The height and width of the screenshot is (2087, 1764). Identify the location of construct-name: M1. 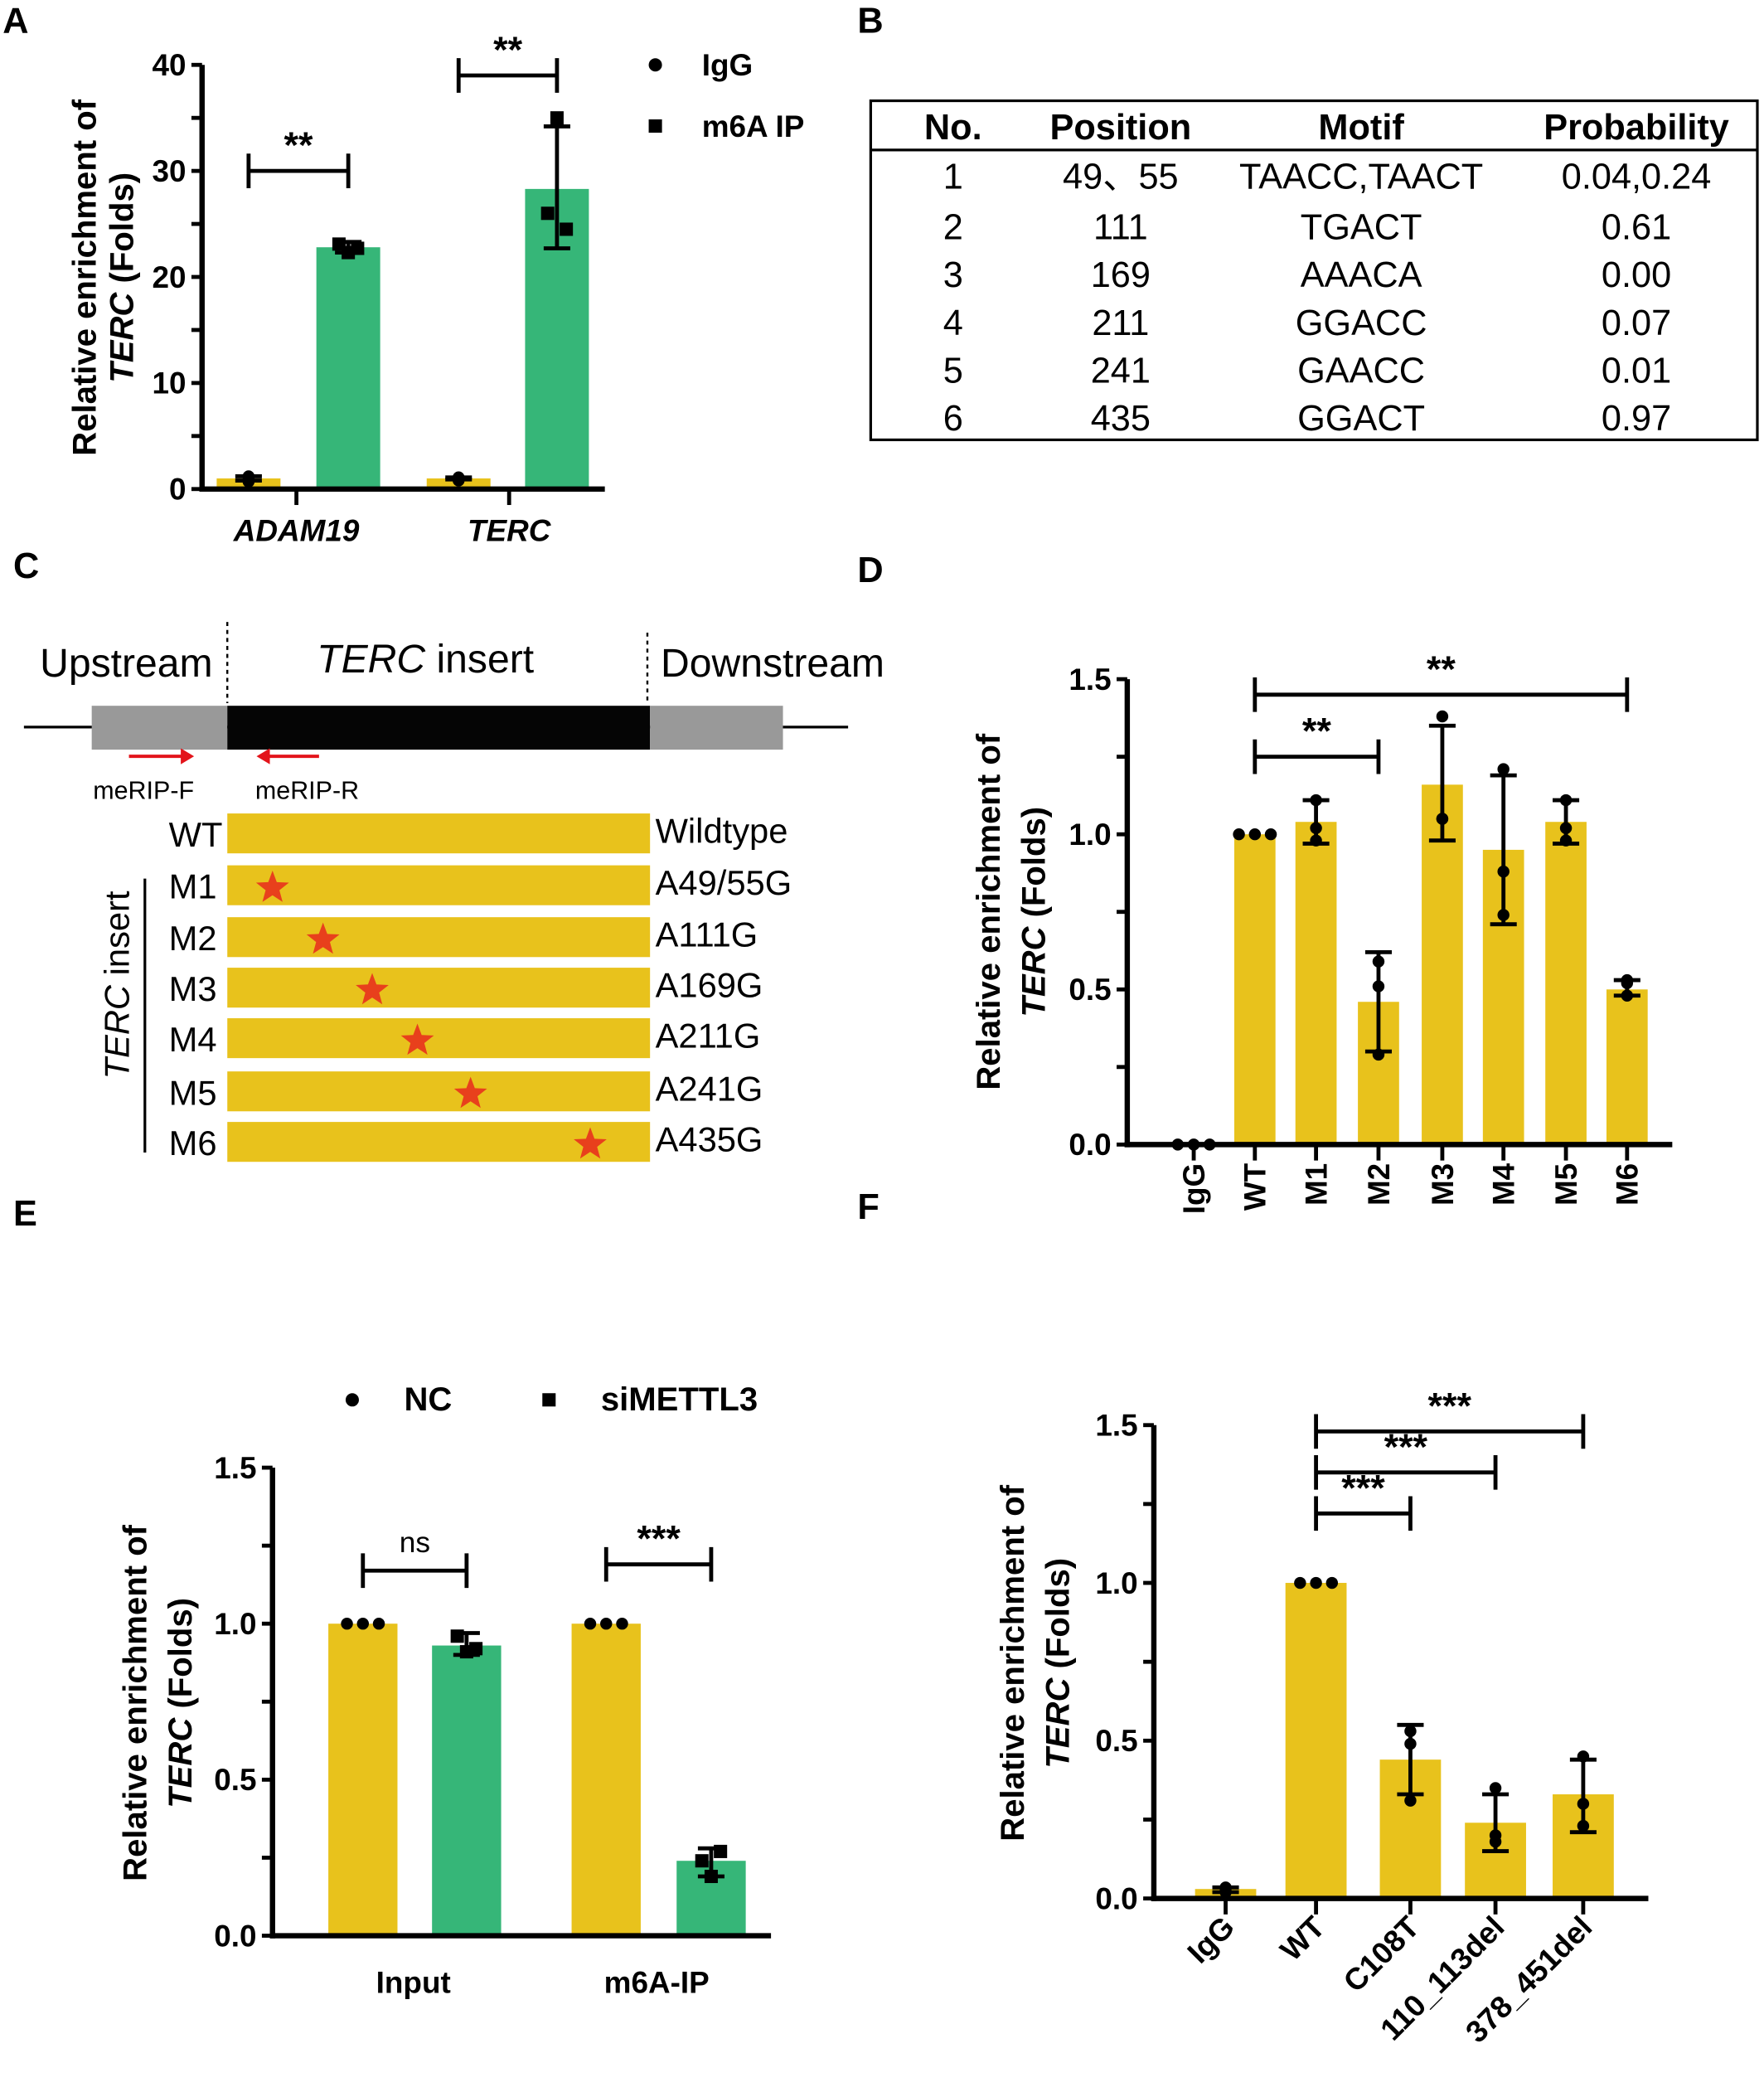
(193, 886).